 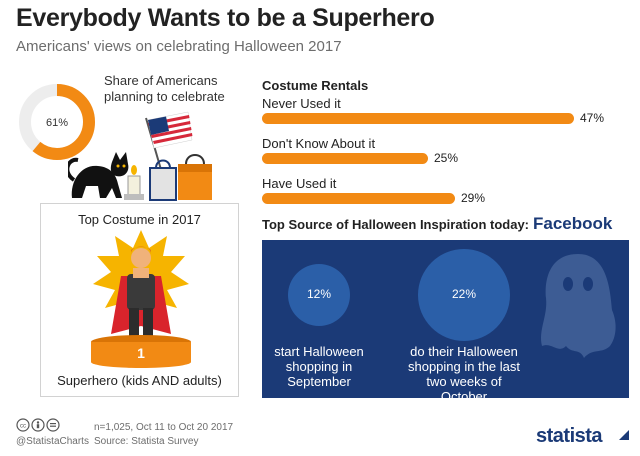 I want to click on inspiration-source: Facebook, so click(x=573, y=223).